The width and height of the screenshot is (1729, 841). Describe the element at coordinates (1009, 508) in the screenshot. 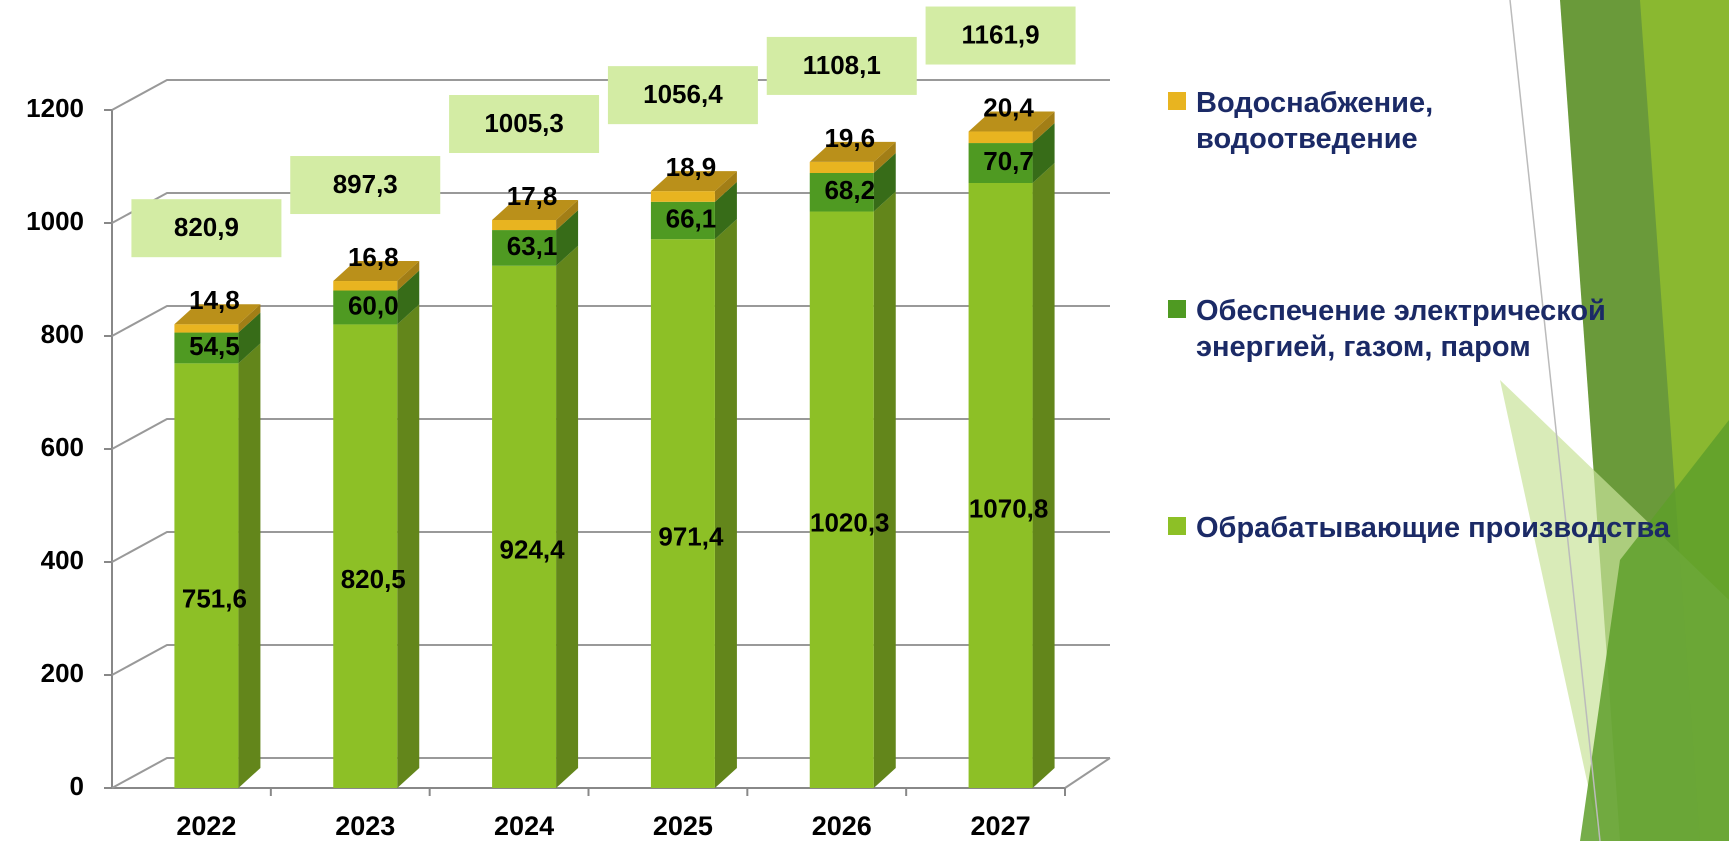

I see `value-label: 1070,8` at that location.